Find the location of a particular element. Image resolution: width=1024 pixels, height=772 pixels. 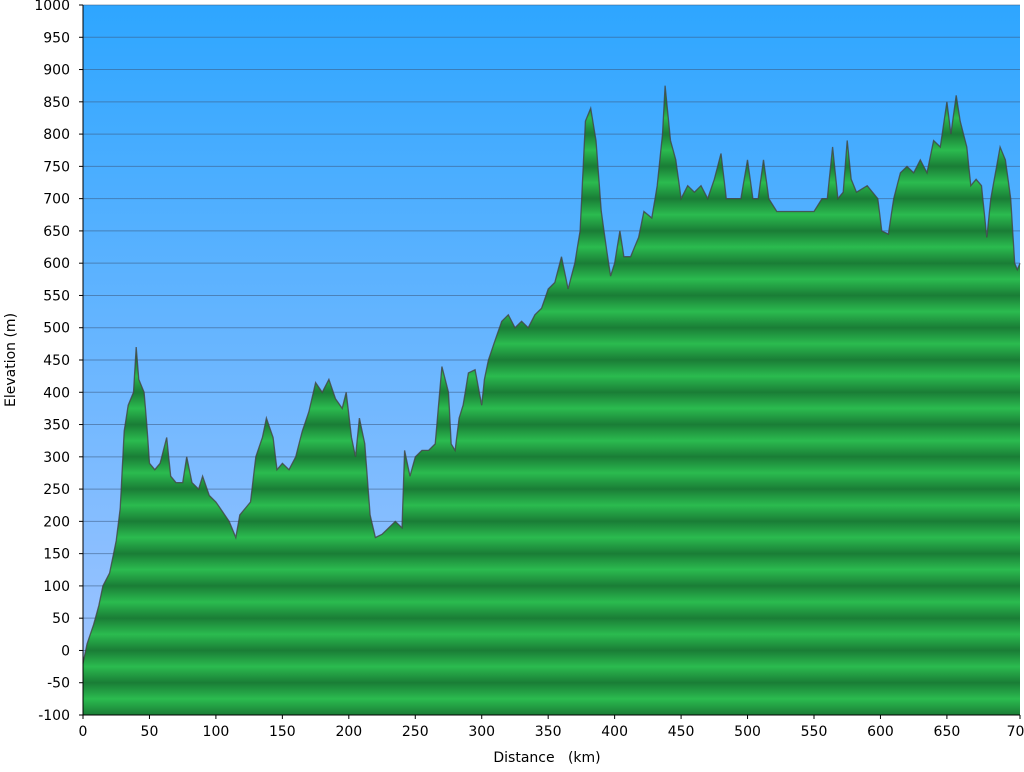

x-tick-label: 200 is located at coordinates (348, 732).